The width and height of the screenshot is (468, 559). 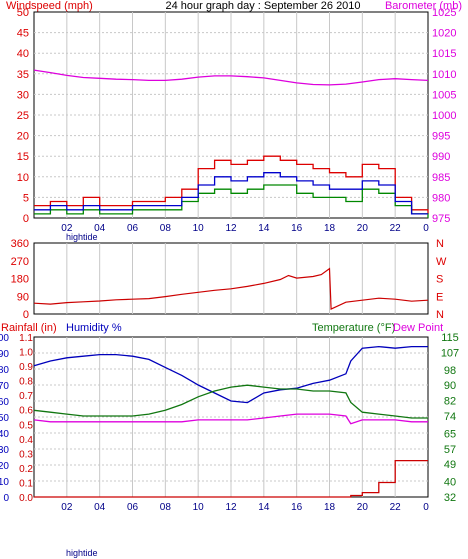 I want to click on humidity-tick-label: 100, so click(x=4, y=338).